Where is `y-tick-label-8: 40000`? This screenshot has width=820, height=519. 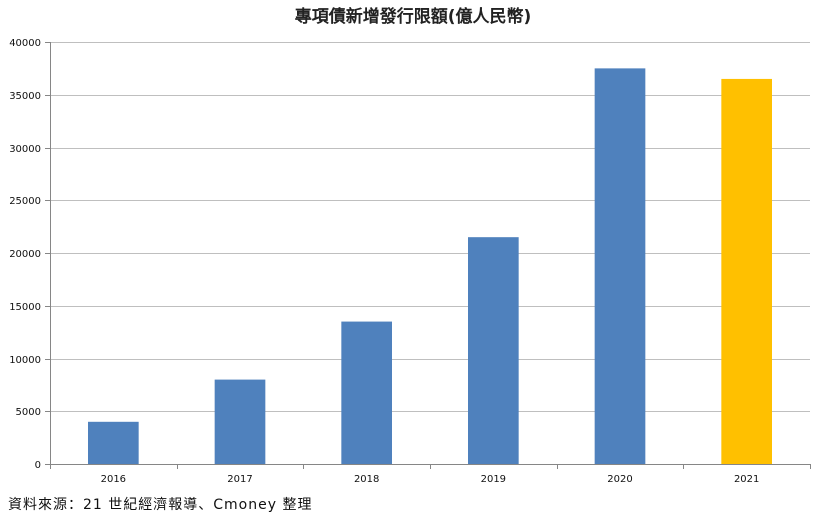 y-tick-label-8: 40000 is located at coordinates (25, 43).